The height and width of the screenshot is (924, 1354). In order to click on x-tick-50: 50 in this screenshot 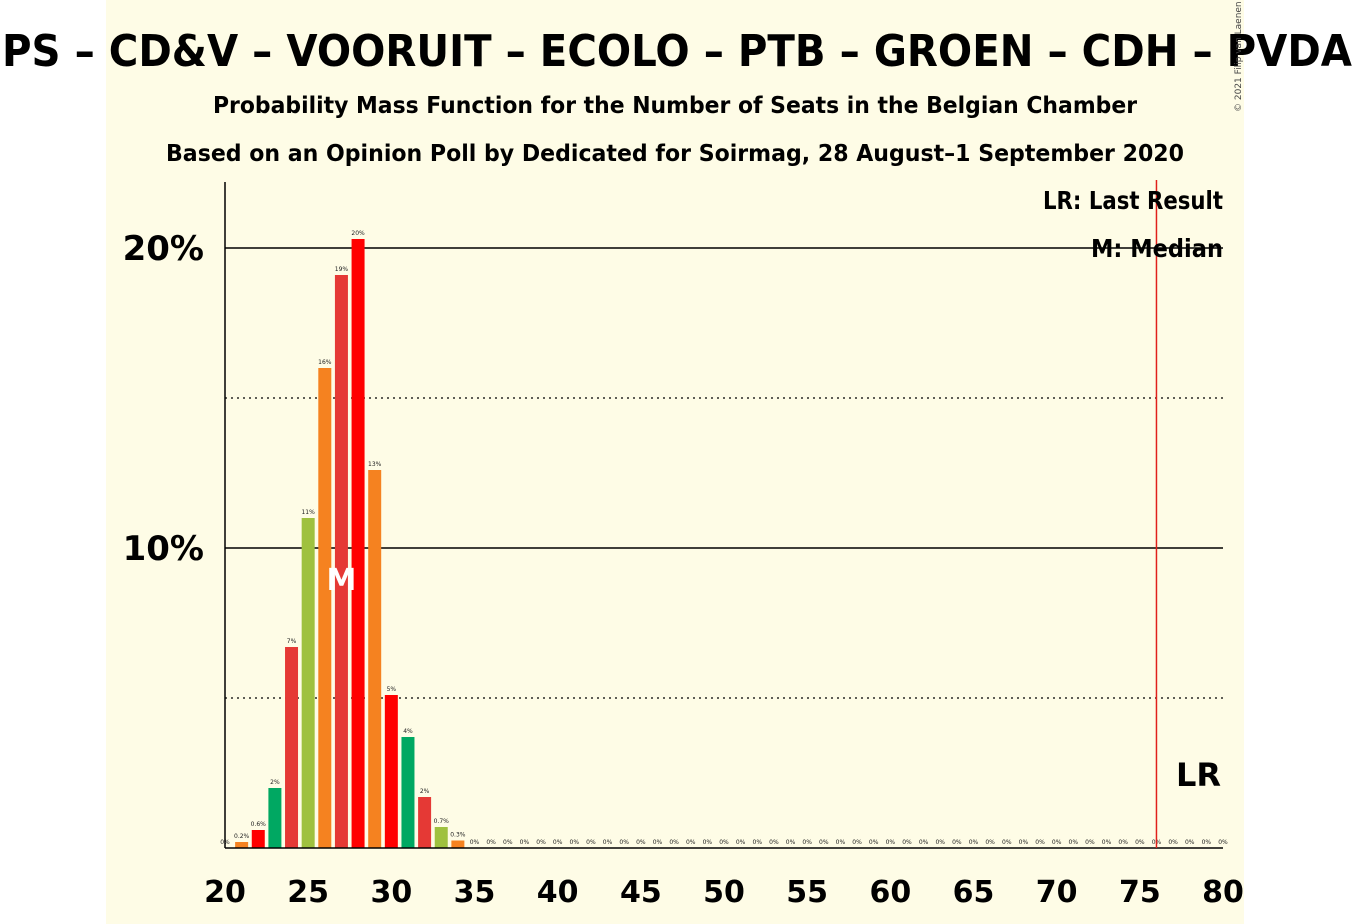, I will do `click(724, 892)`.